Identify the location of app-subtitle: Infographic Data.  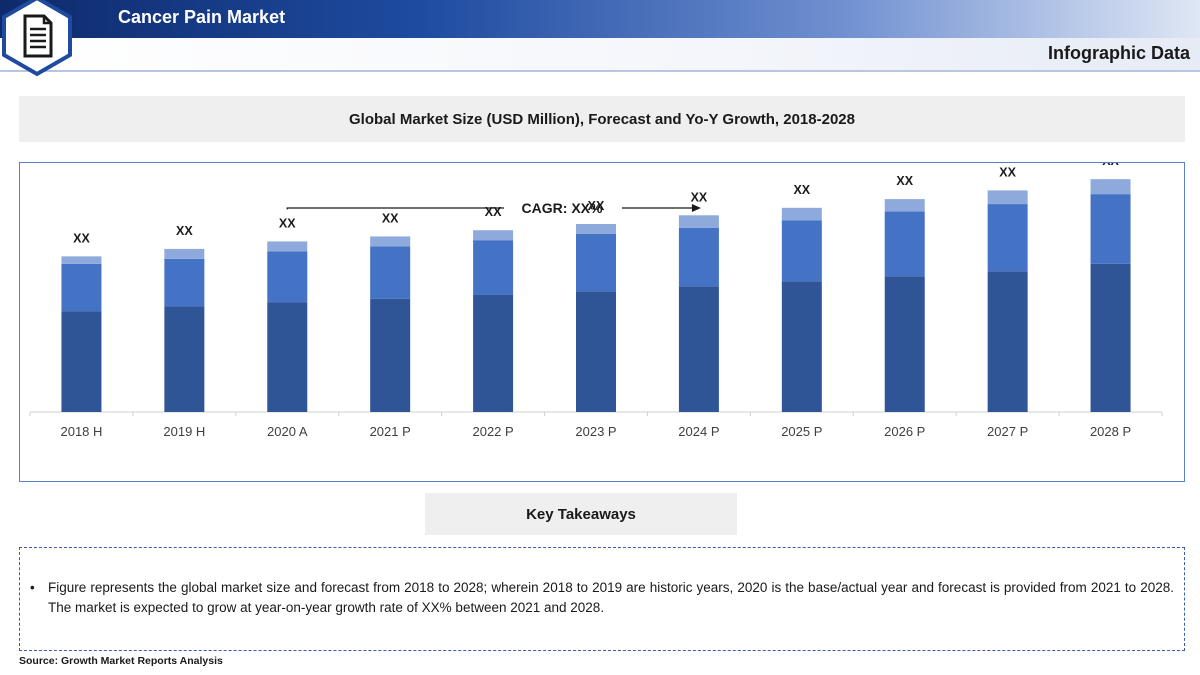
(1118, 53).